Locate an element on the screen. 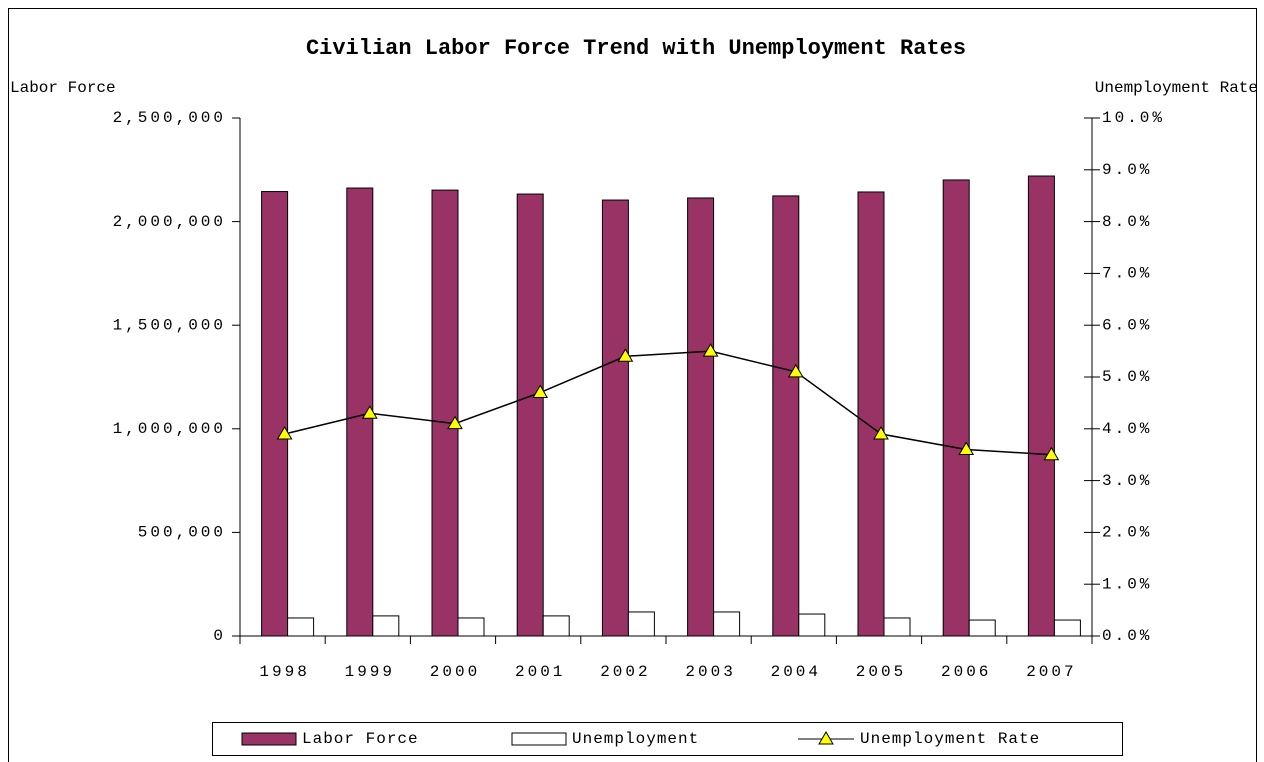 The image size is (1264, 762). x-tick-label: 2002 is located at coordinates (625, 672).